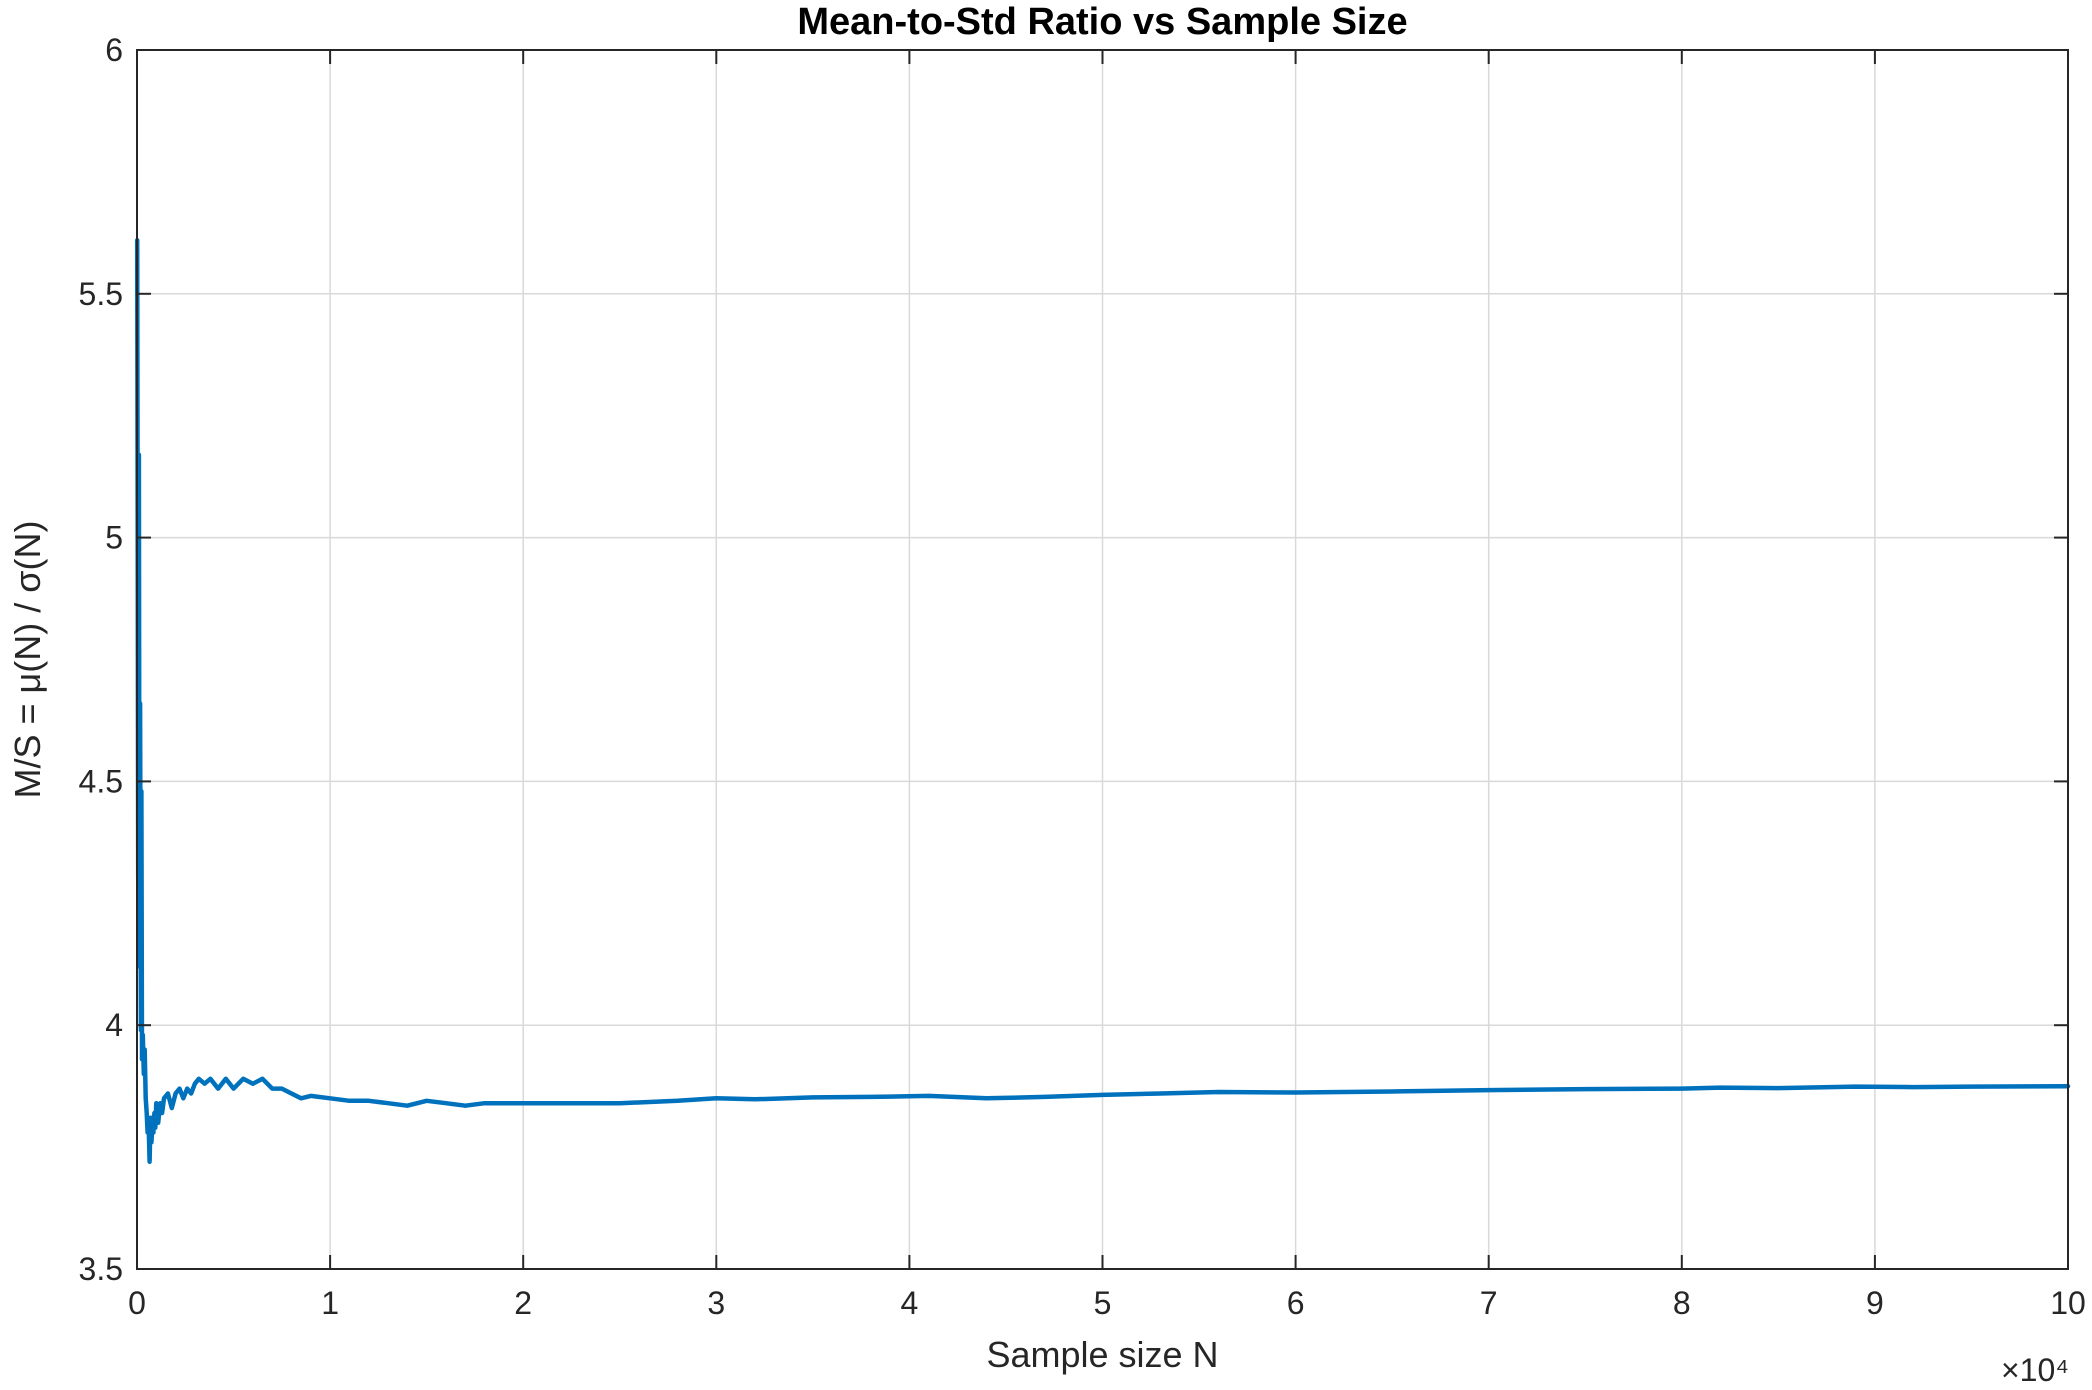  Describe the element at coordinates (1875, 1303) in the screenshot. I see `x-tick-label: 9` at that location.